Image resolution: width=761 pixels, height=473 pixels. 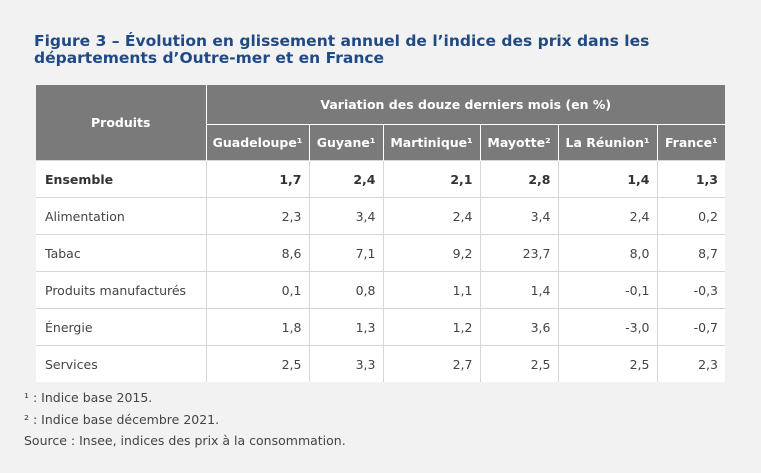 I want to click on table-cell: 0,1, so click(x=258, y=290).